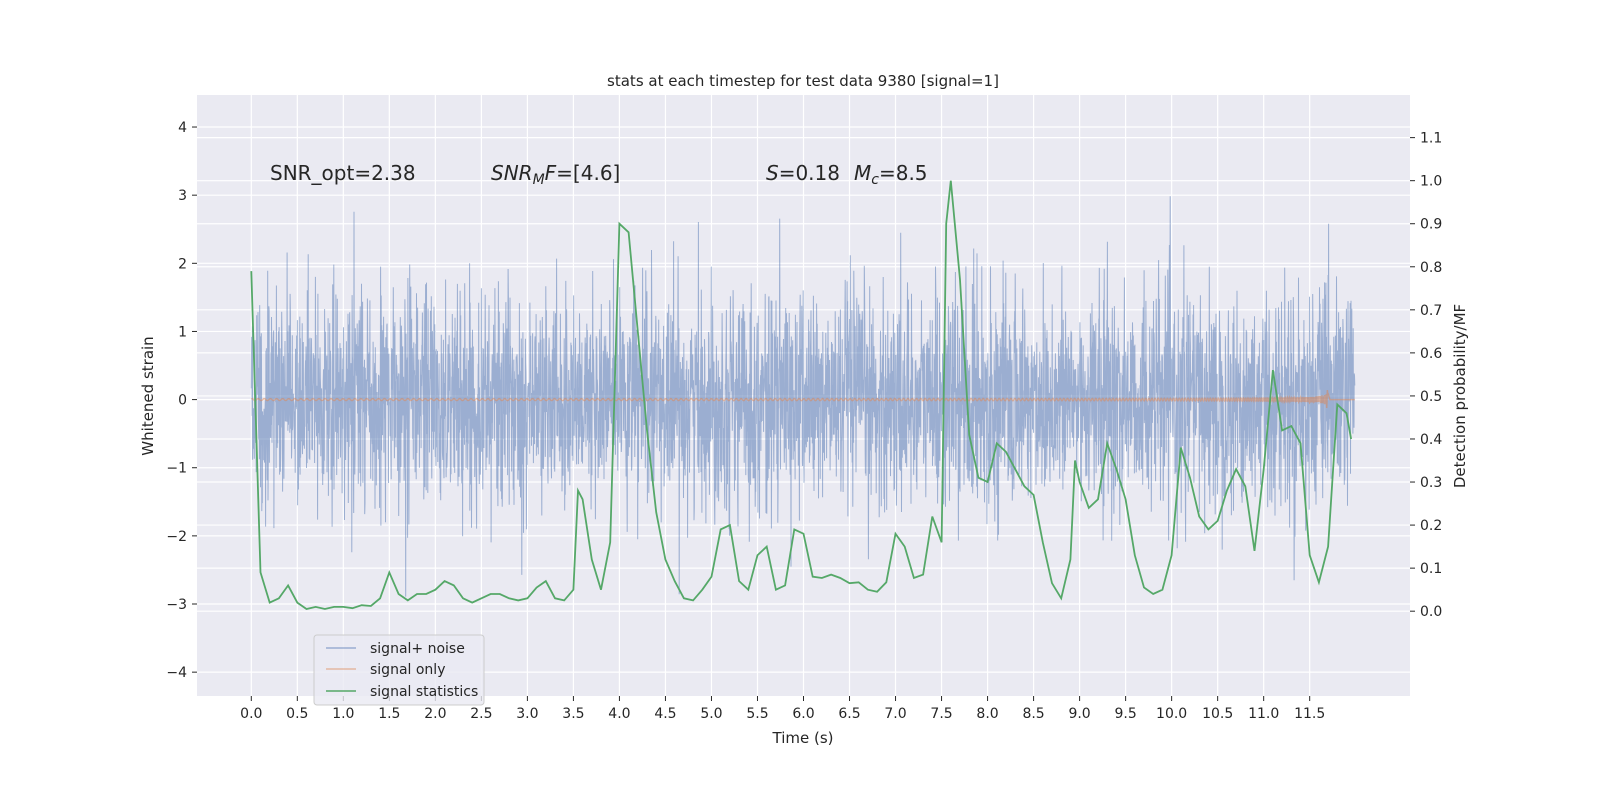 The image size is (1600, 804). Describe the element at coordinates (481, 714) in the screenshot. I see `x-tick-label: 2.5` at that location.